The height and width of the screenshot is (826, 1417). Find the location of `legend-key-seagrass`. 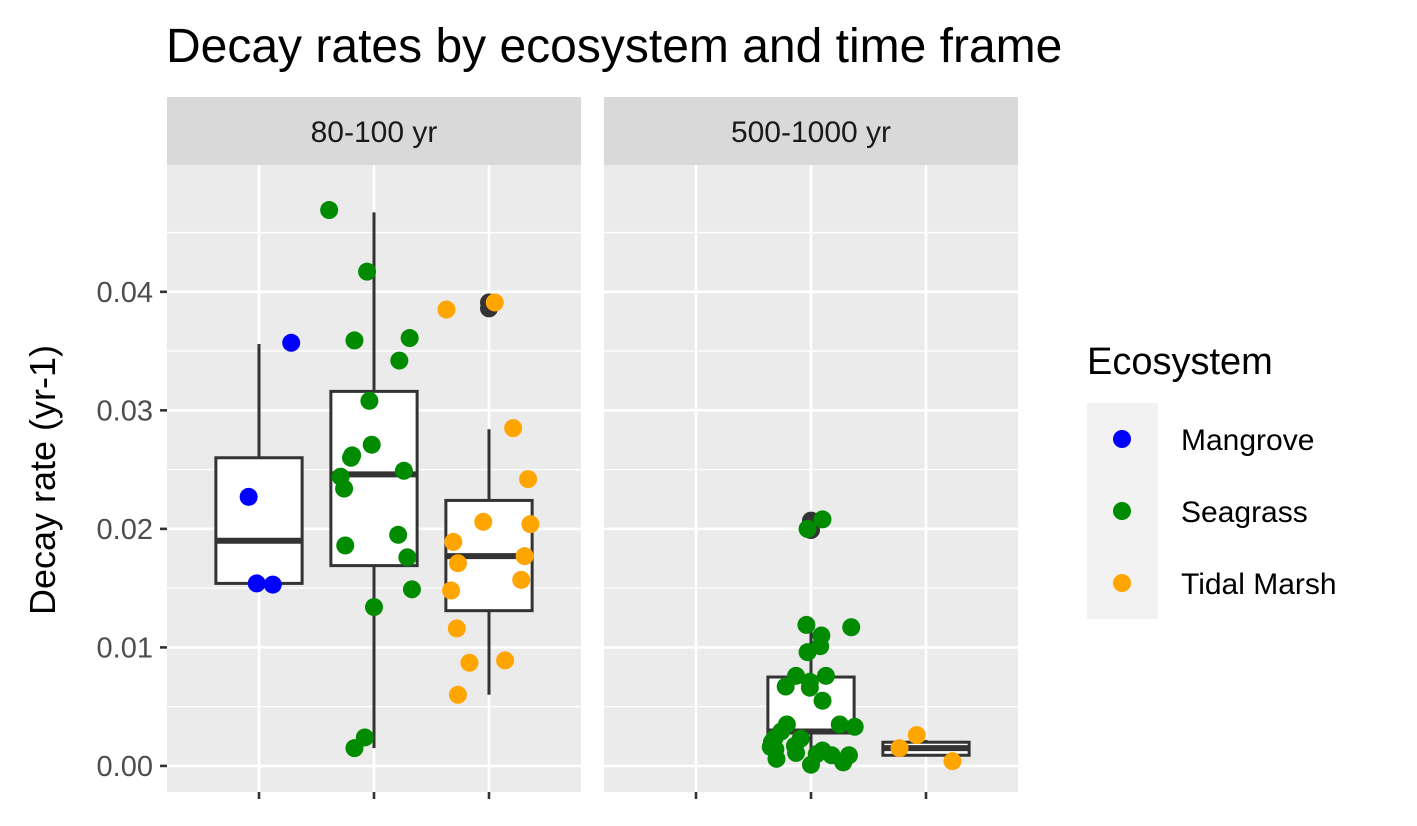

legend-key-seagrass is located at coordinates (1122, 511).